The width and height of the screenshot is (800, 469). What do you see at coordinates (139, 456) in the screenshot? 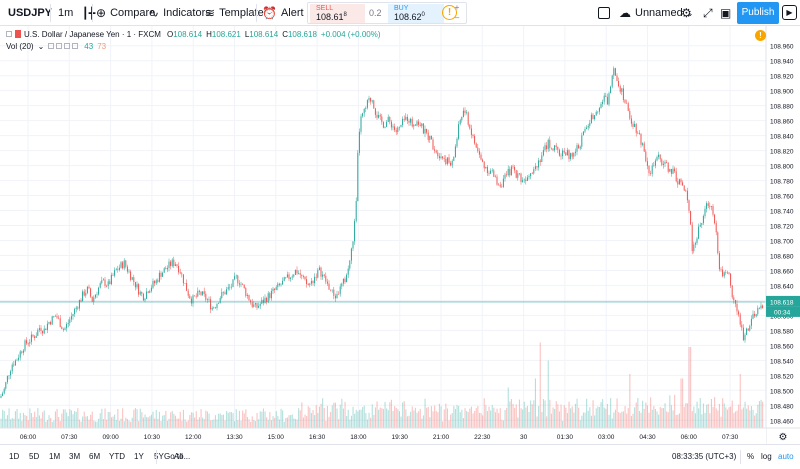
I see `range-button-1y: 1Y` at bounding box center [139, 456].